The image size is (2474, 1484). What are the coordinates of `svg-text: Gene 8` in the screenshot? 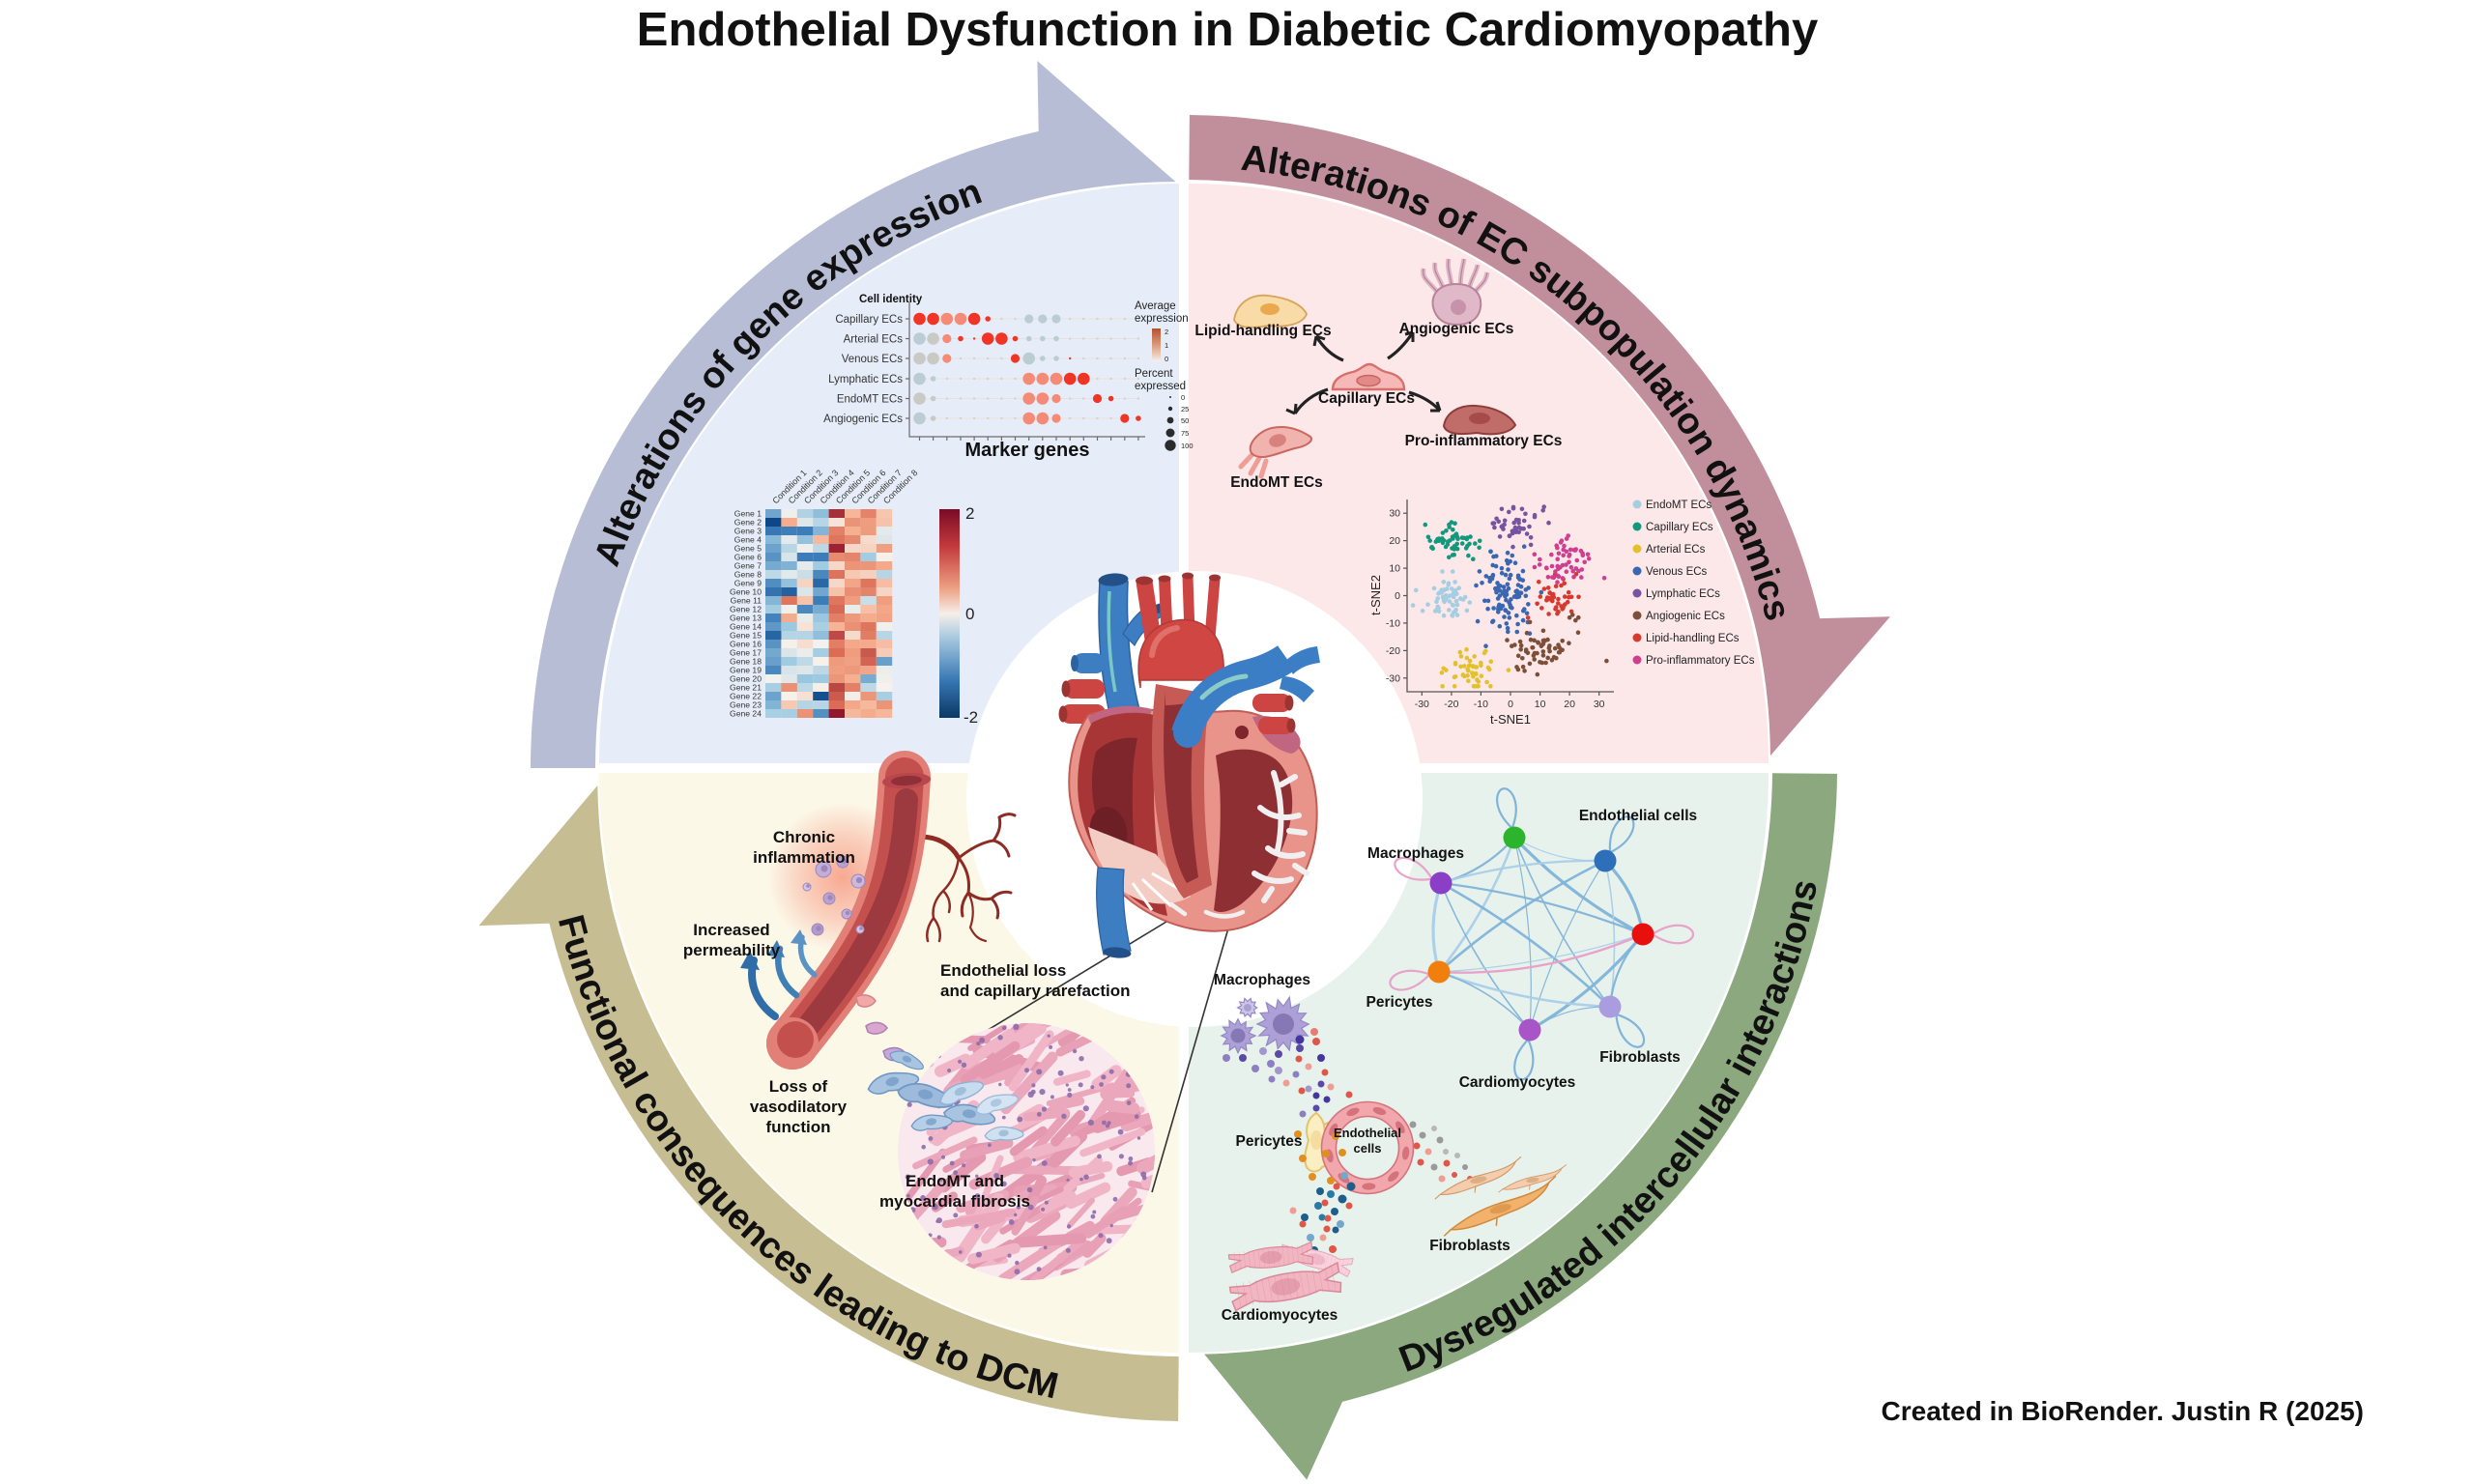 It's located at (748, 575).